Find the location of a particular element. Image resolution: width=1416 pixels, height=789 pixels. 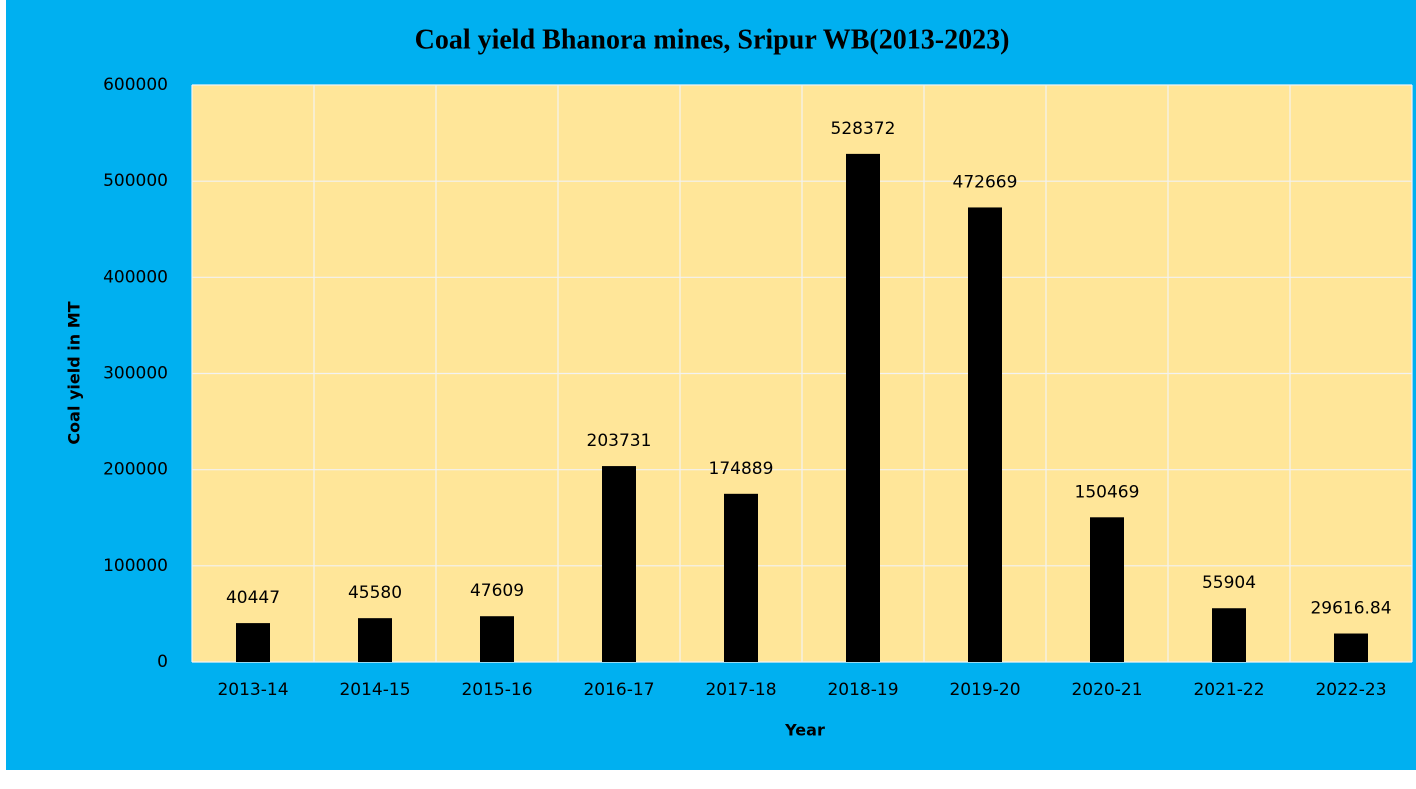

x-tick-label: 2019-20 is located at coordinates (984, 690).